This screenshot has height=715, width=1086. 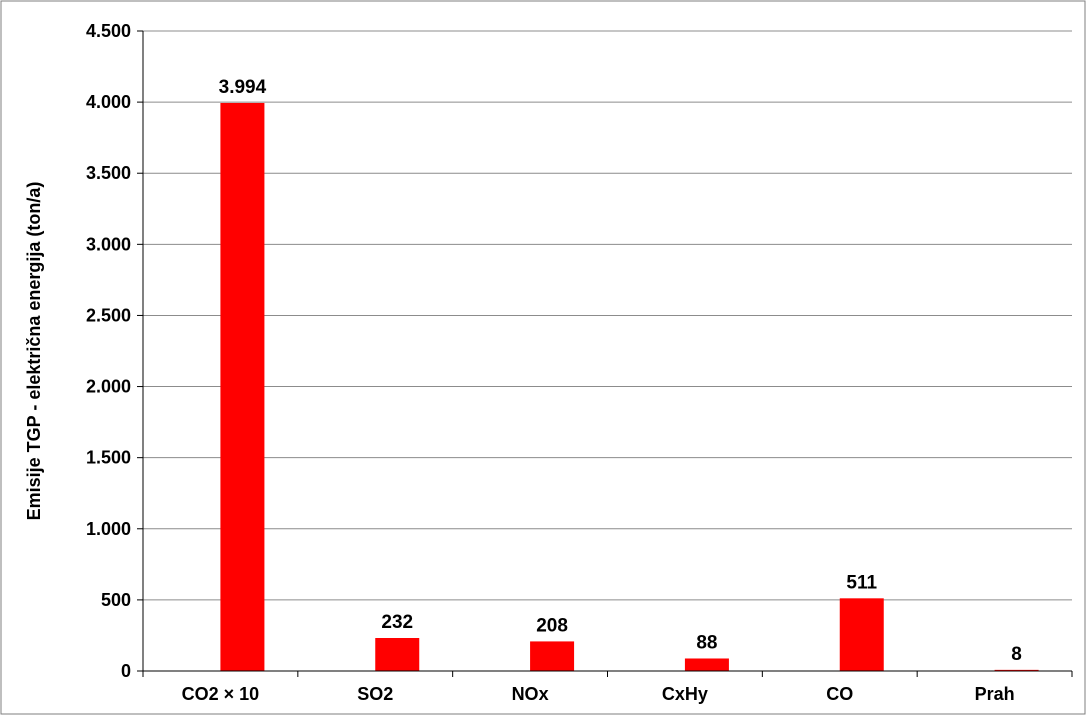 What do you see at coordinates (108, 102) in the screenshot?
I see `y-tick-label: 4.000` at bounding box center [108, 102].